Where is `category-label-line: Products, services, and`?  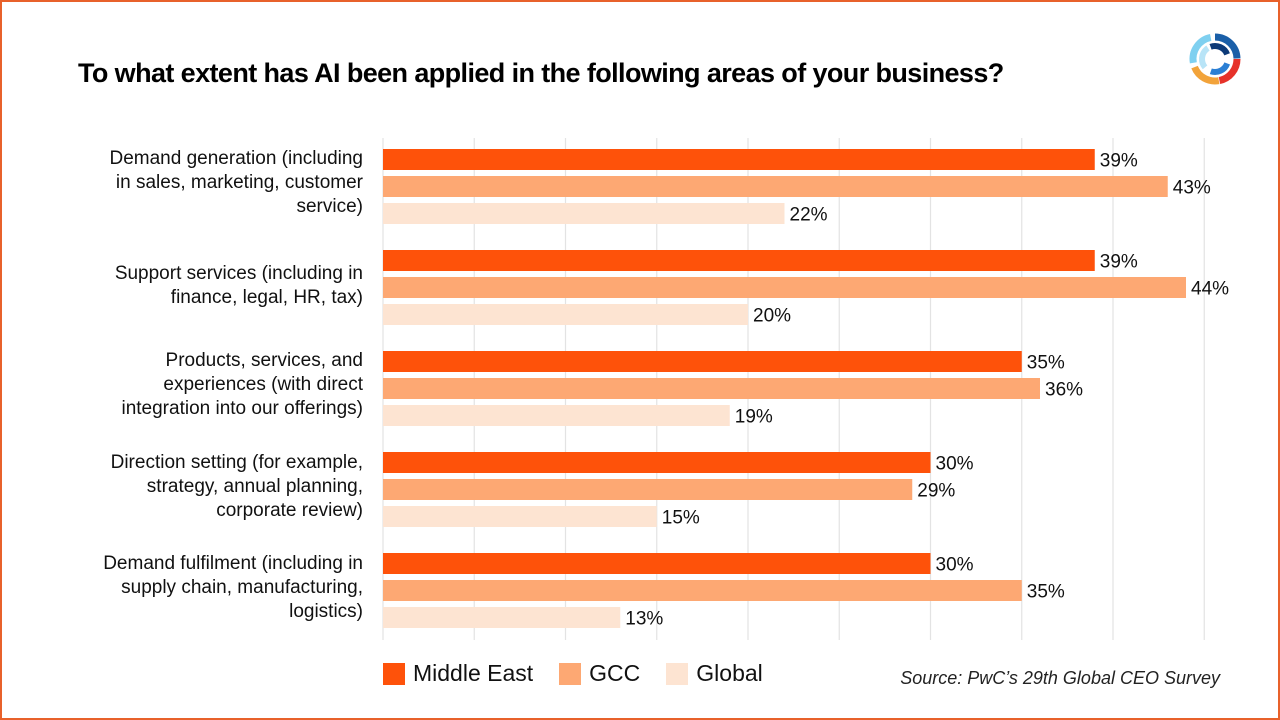
category-label-line: Products, services, and is located at coordinates (264, 360).